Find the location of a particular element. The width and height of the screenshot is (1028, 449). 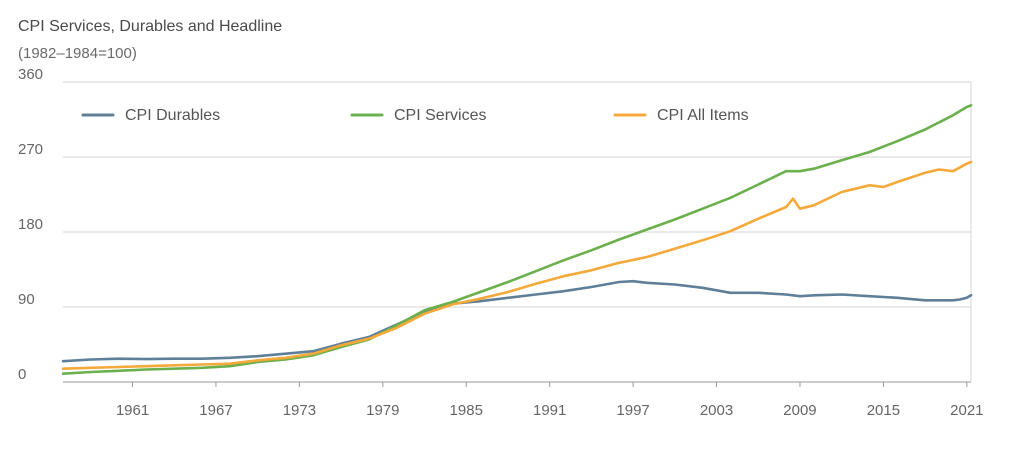

y-tick-label: 360 is located at coordinates (30, 74).